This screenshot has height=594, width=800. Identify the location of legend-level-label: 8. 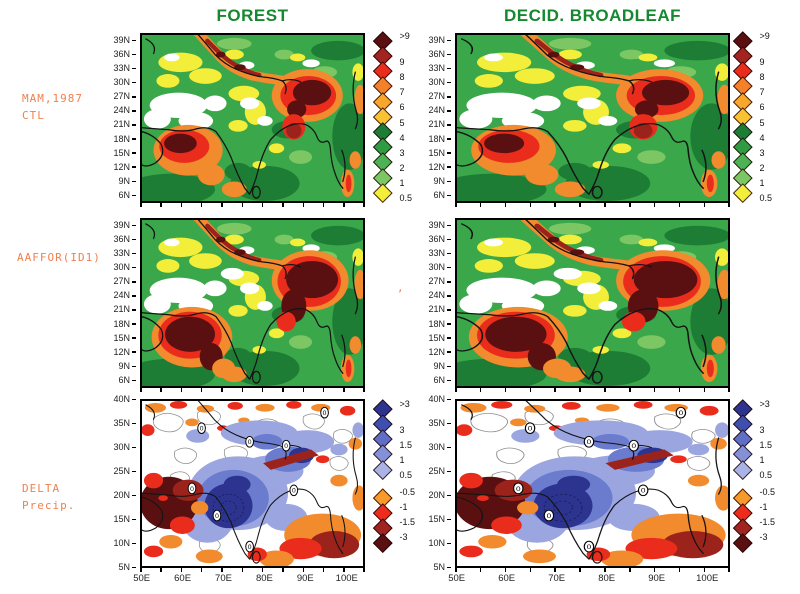
(402, 76).